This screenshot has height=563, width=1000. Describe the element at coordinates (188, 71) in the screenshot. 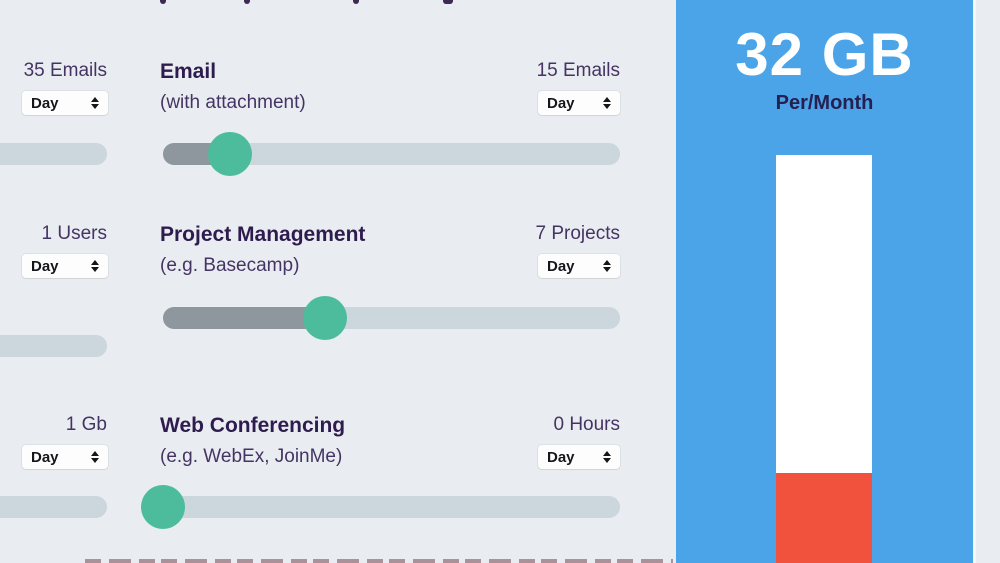

I see `service-title: Email` at that location.